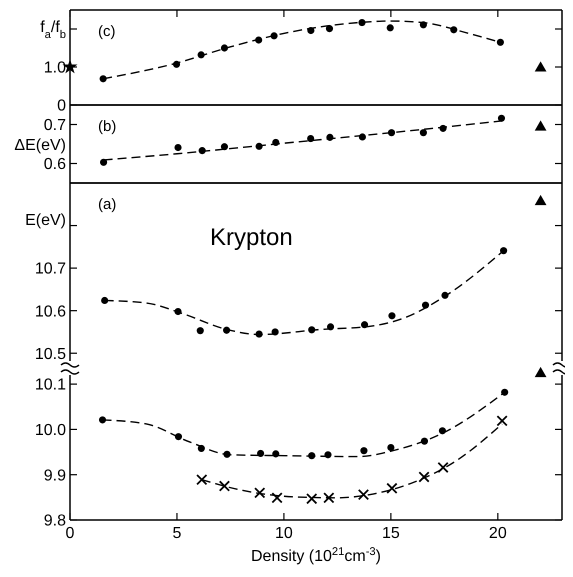 This screenshot has width=573, height=577. What do you see at coordinates (55, 475) in the screenshot?
I see `y-tick-label: 9.9` at bounding box center [55, 475].